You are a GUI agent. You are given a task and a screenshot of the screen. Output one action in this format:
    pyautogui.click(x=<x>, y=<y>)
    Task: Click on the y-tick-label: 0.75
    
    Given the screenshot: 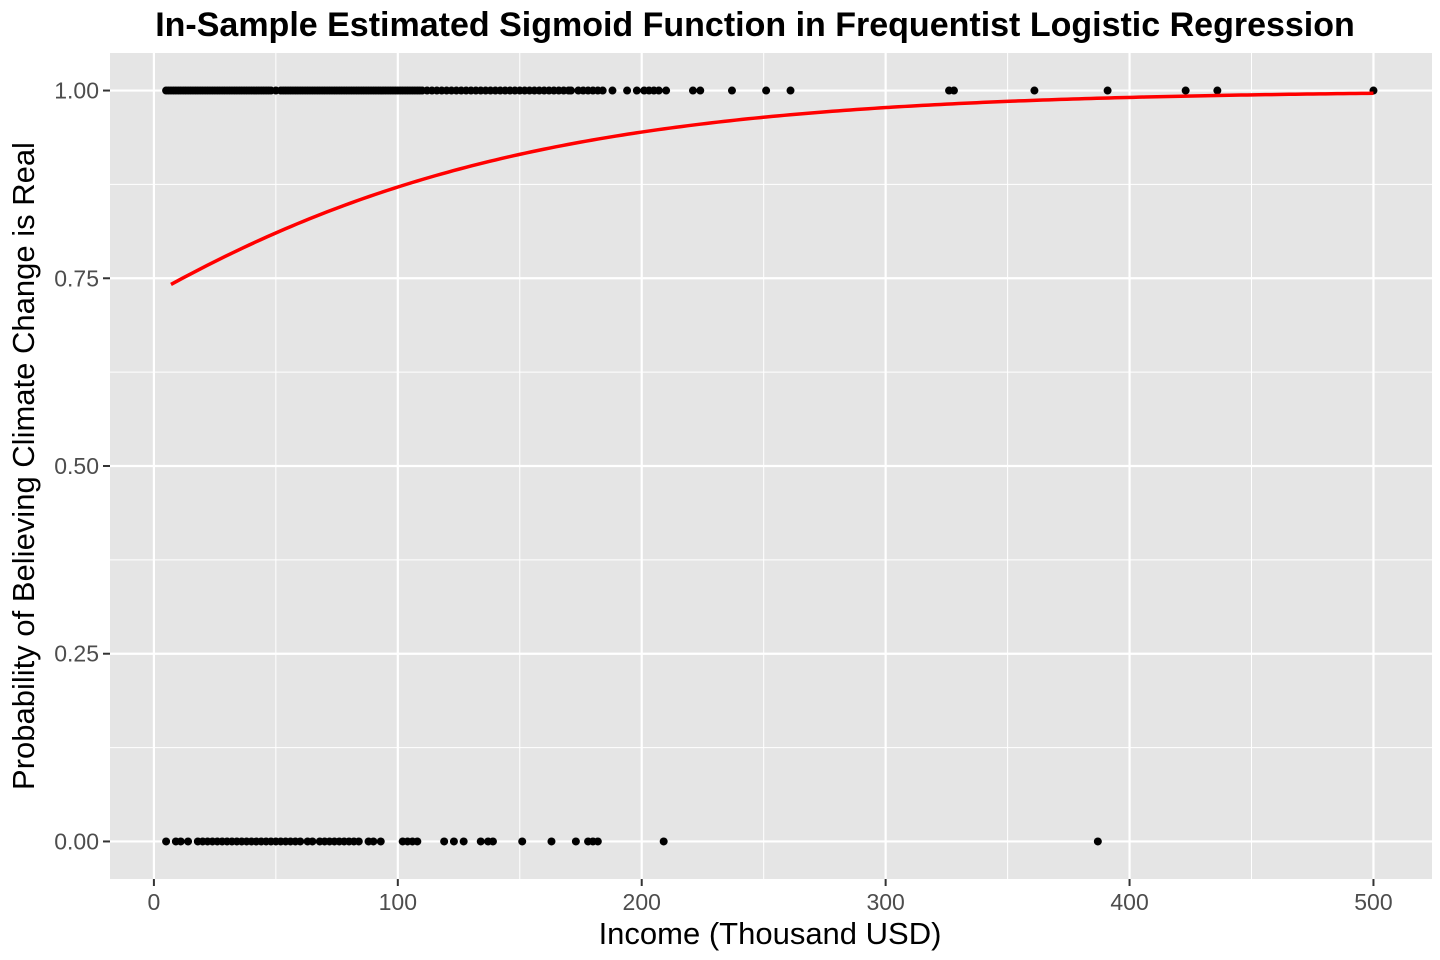 What is the action you would take?
    pyautogui.click(x=76, y=278)
    